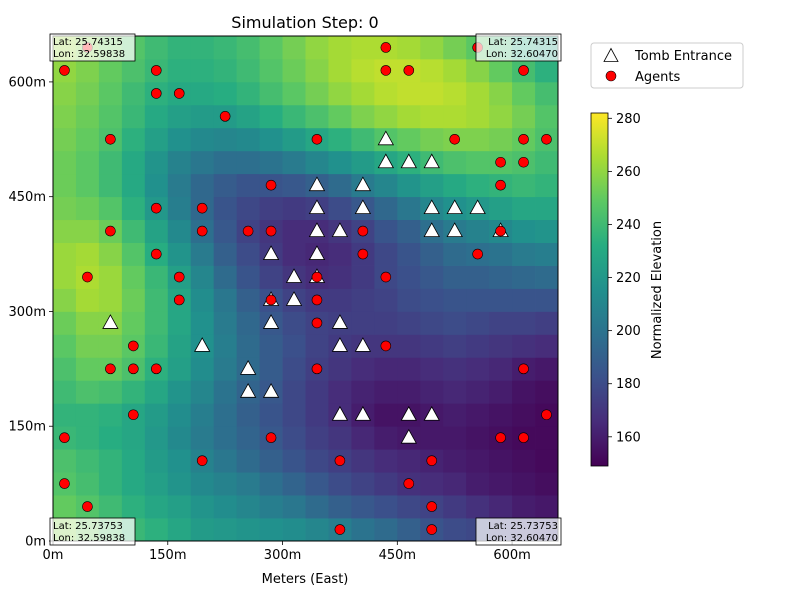 Image resolution: width=800 pixels, height=604 pixels. What do you see at coordinates (611, 76) in the screenshot?
I see `legend-marker-agents` at bounding box center [611, 76].